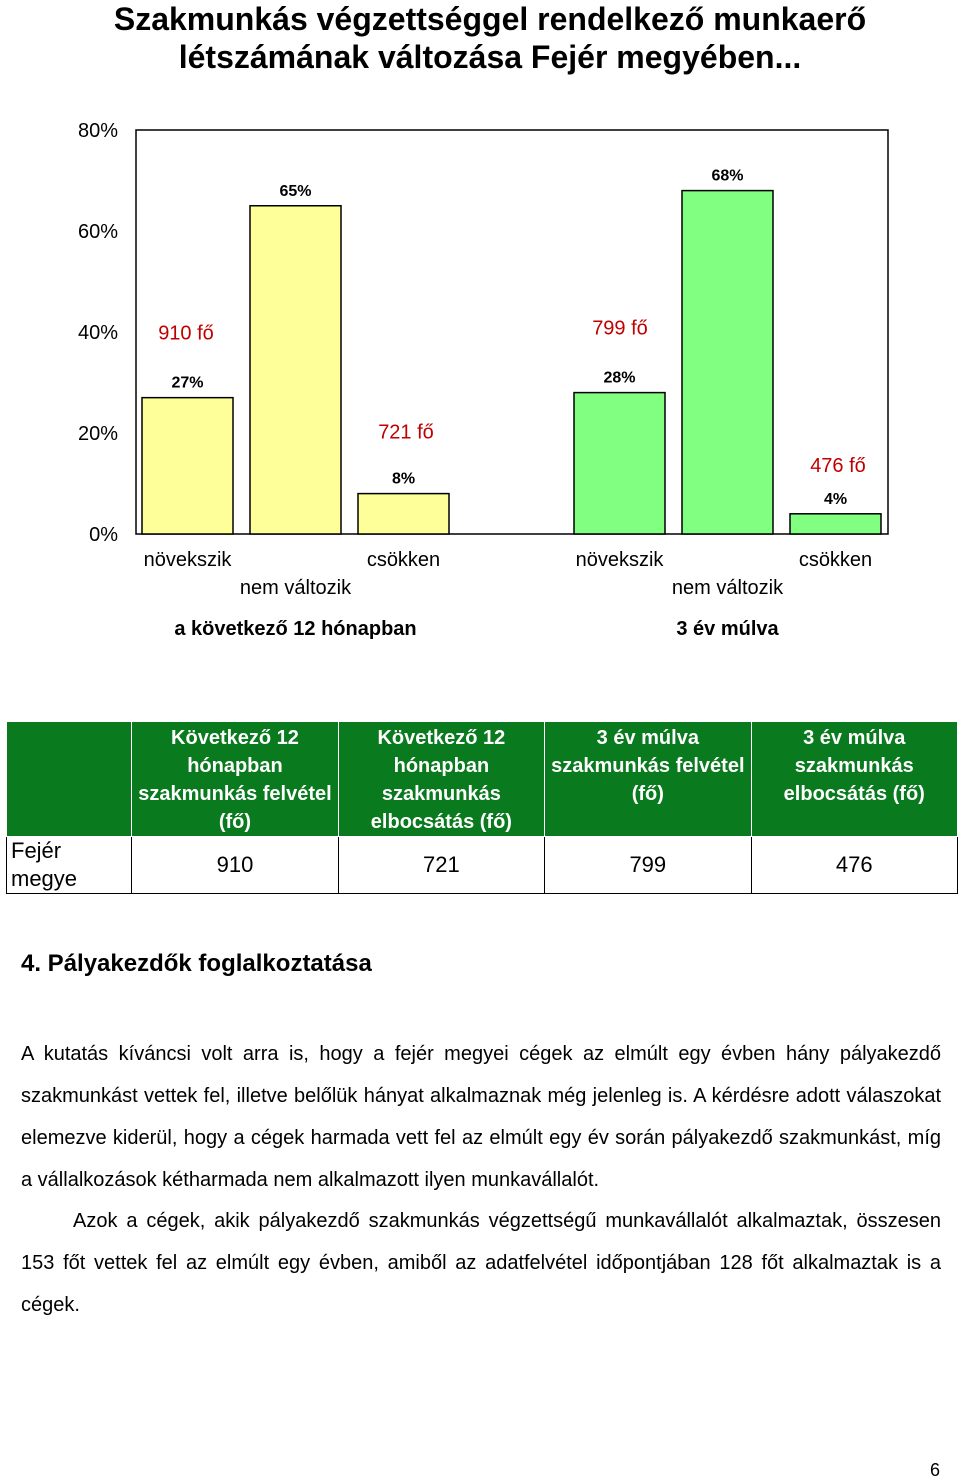 The width and height of the screenshot is (960, 1481). What do you see at coordinates (69, 865) in the screenshot?
I see `table-row-label: Fejér megye` at bounding box center [69, 865].